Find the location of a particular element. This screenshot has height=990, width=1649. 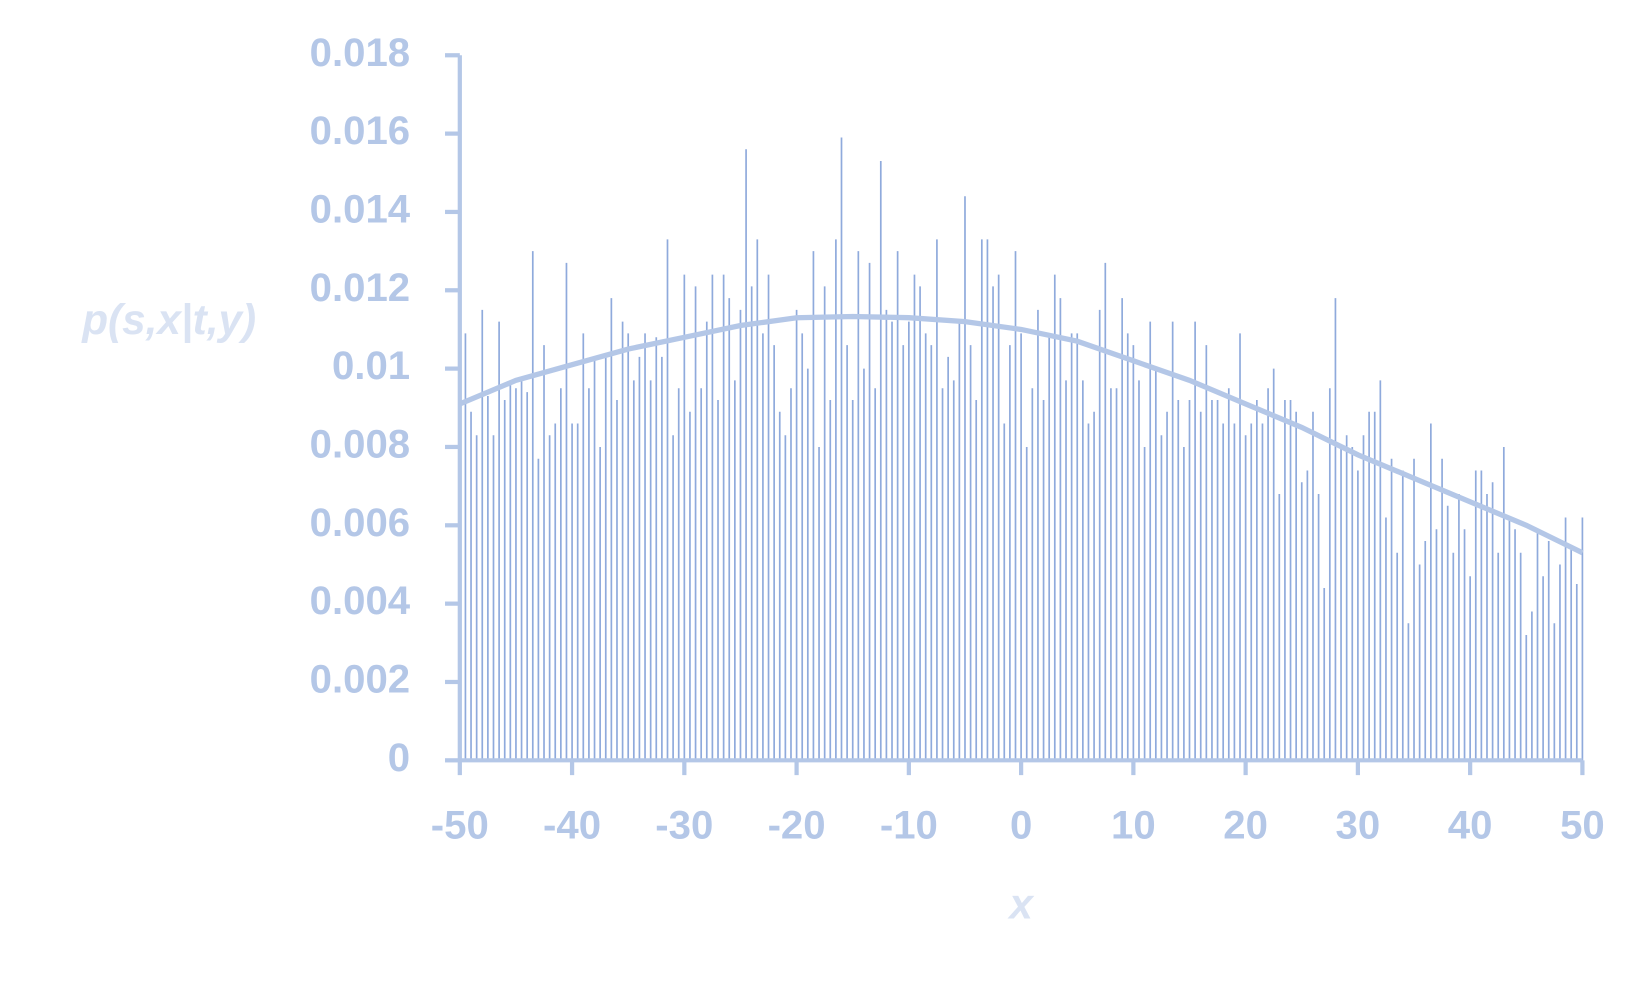

x-tick-label: 40 is located at coordinates (1470, 825).